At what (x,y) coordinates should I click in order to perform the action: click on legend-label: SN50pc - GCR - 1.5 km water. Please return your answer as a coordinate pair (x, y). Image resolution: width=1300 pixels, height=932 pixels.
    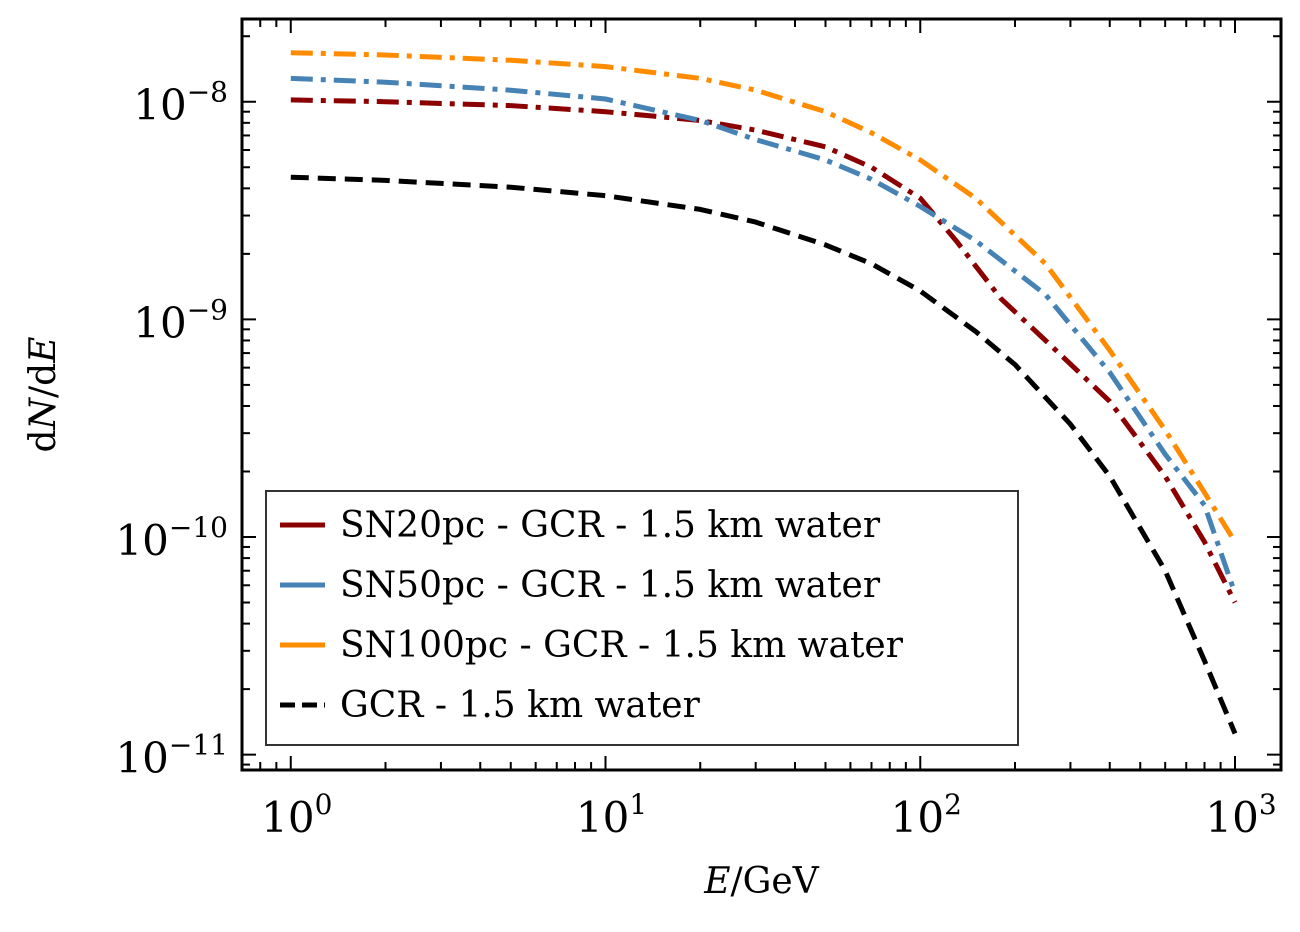
    Looking at the image, I should click on (610, 585).